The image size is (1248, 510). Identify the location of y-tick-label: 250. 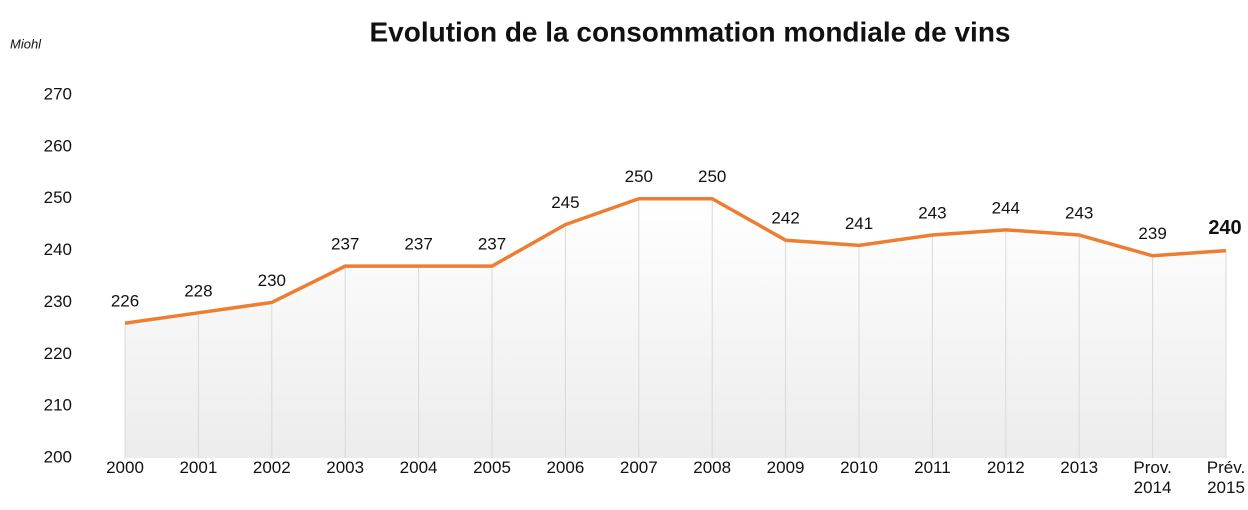
(58, 197).